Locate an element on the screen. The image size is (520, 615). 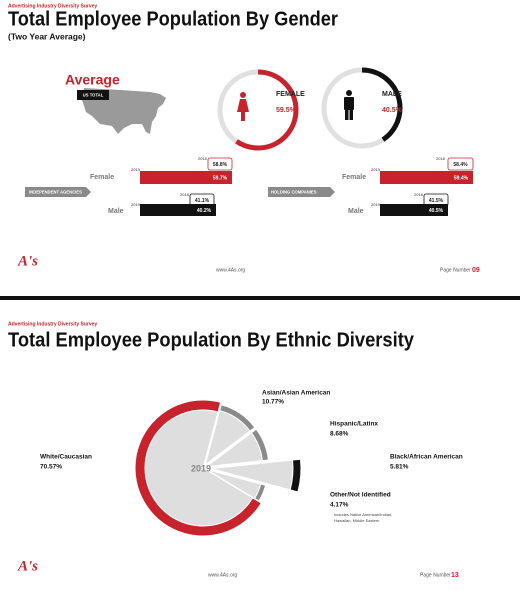
female-label: FEMALE is located at coordinates (290, 94).